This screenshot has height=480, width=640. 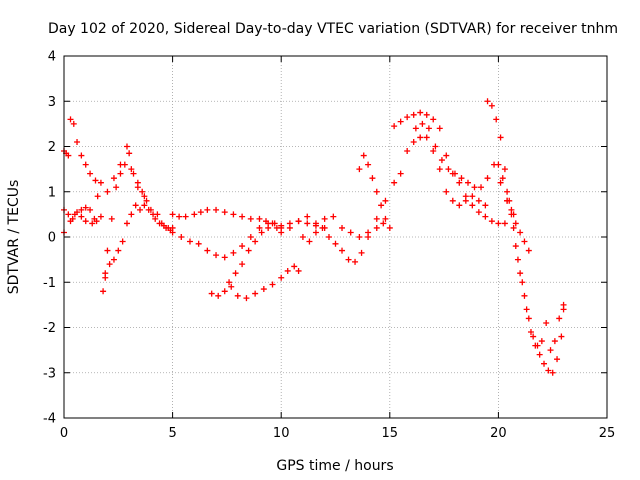 I want to click on x-tick-label: 25, so click(x=607, y=433).